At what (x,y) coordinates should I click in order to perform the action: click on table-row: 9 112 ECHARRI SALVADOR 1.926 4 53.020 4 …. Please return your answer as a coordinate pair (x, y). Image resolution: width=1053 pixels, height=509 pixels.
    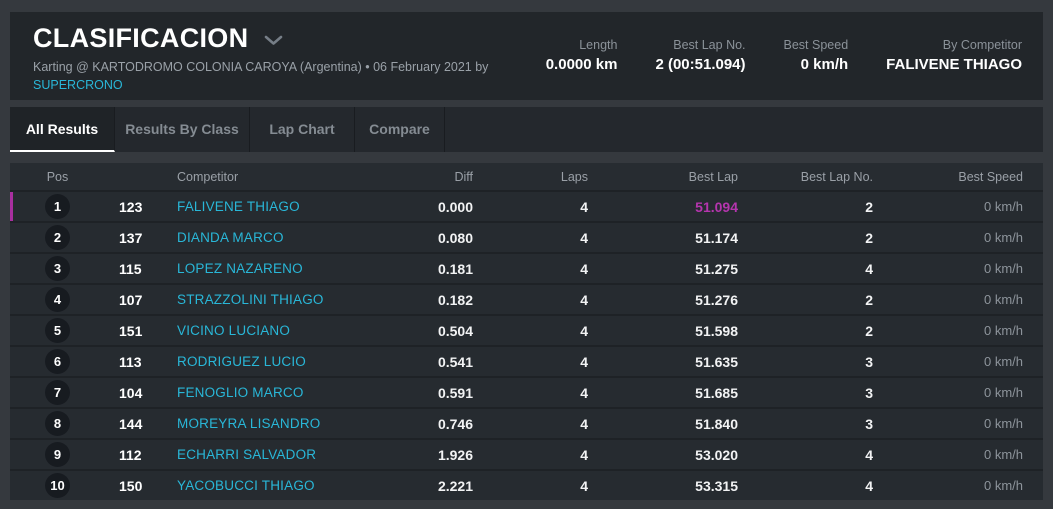
    Looking at the image, I should click on (526, 453).